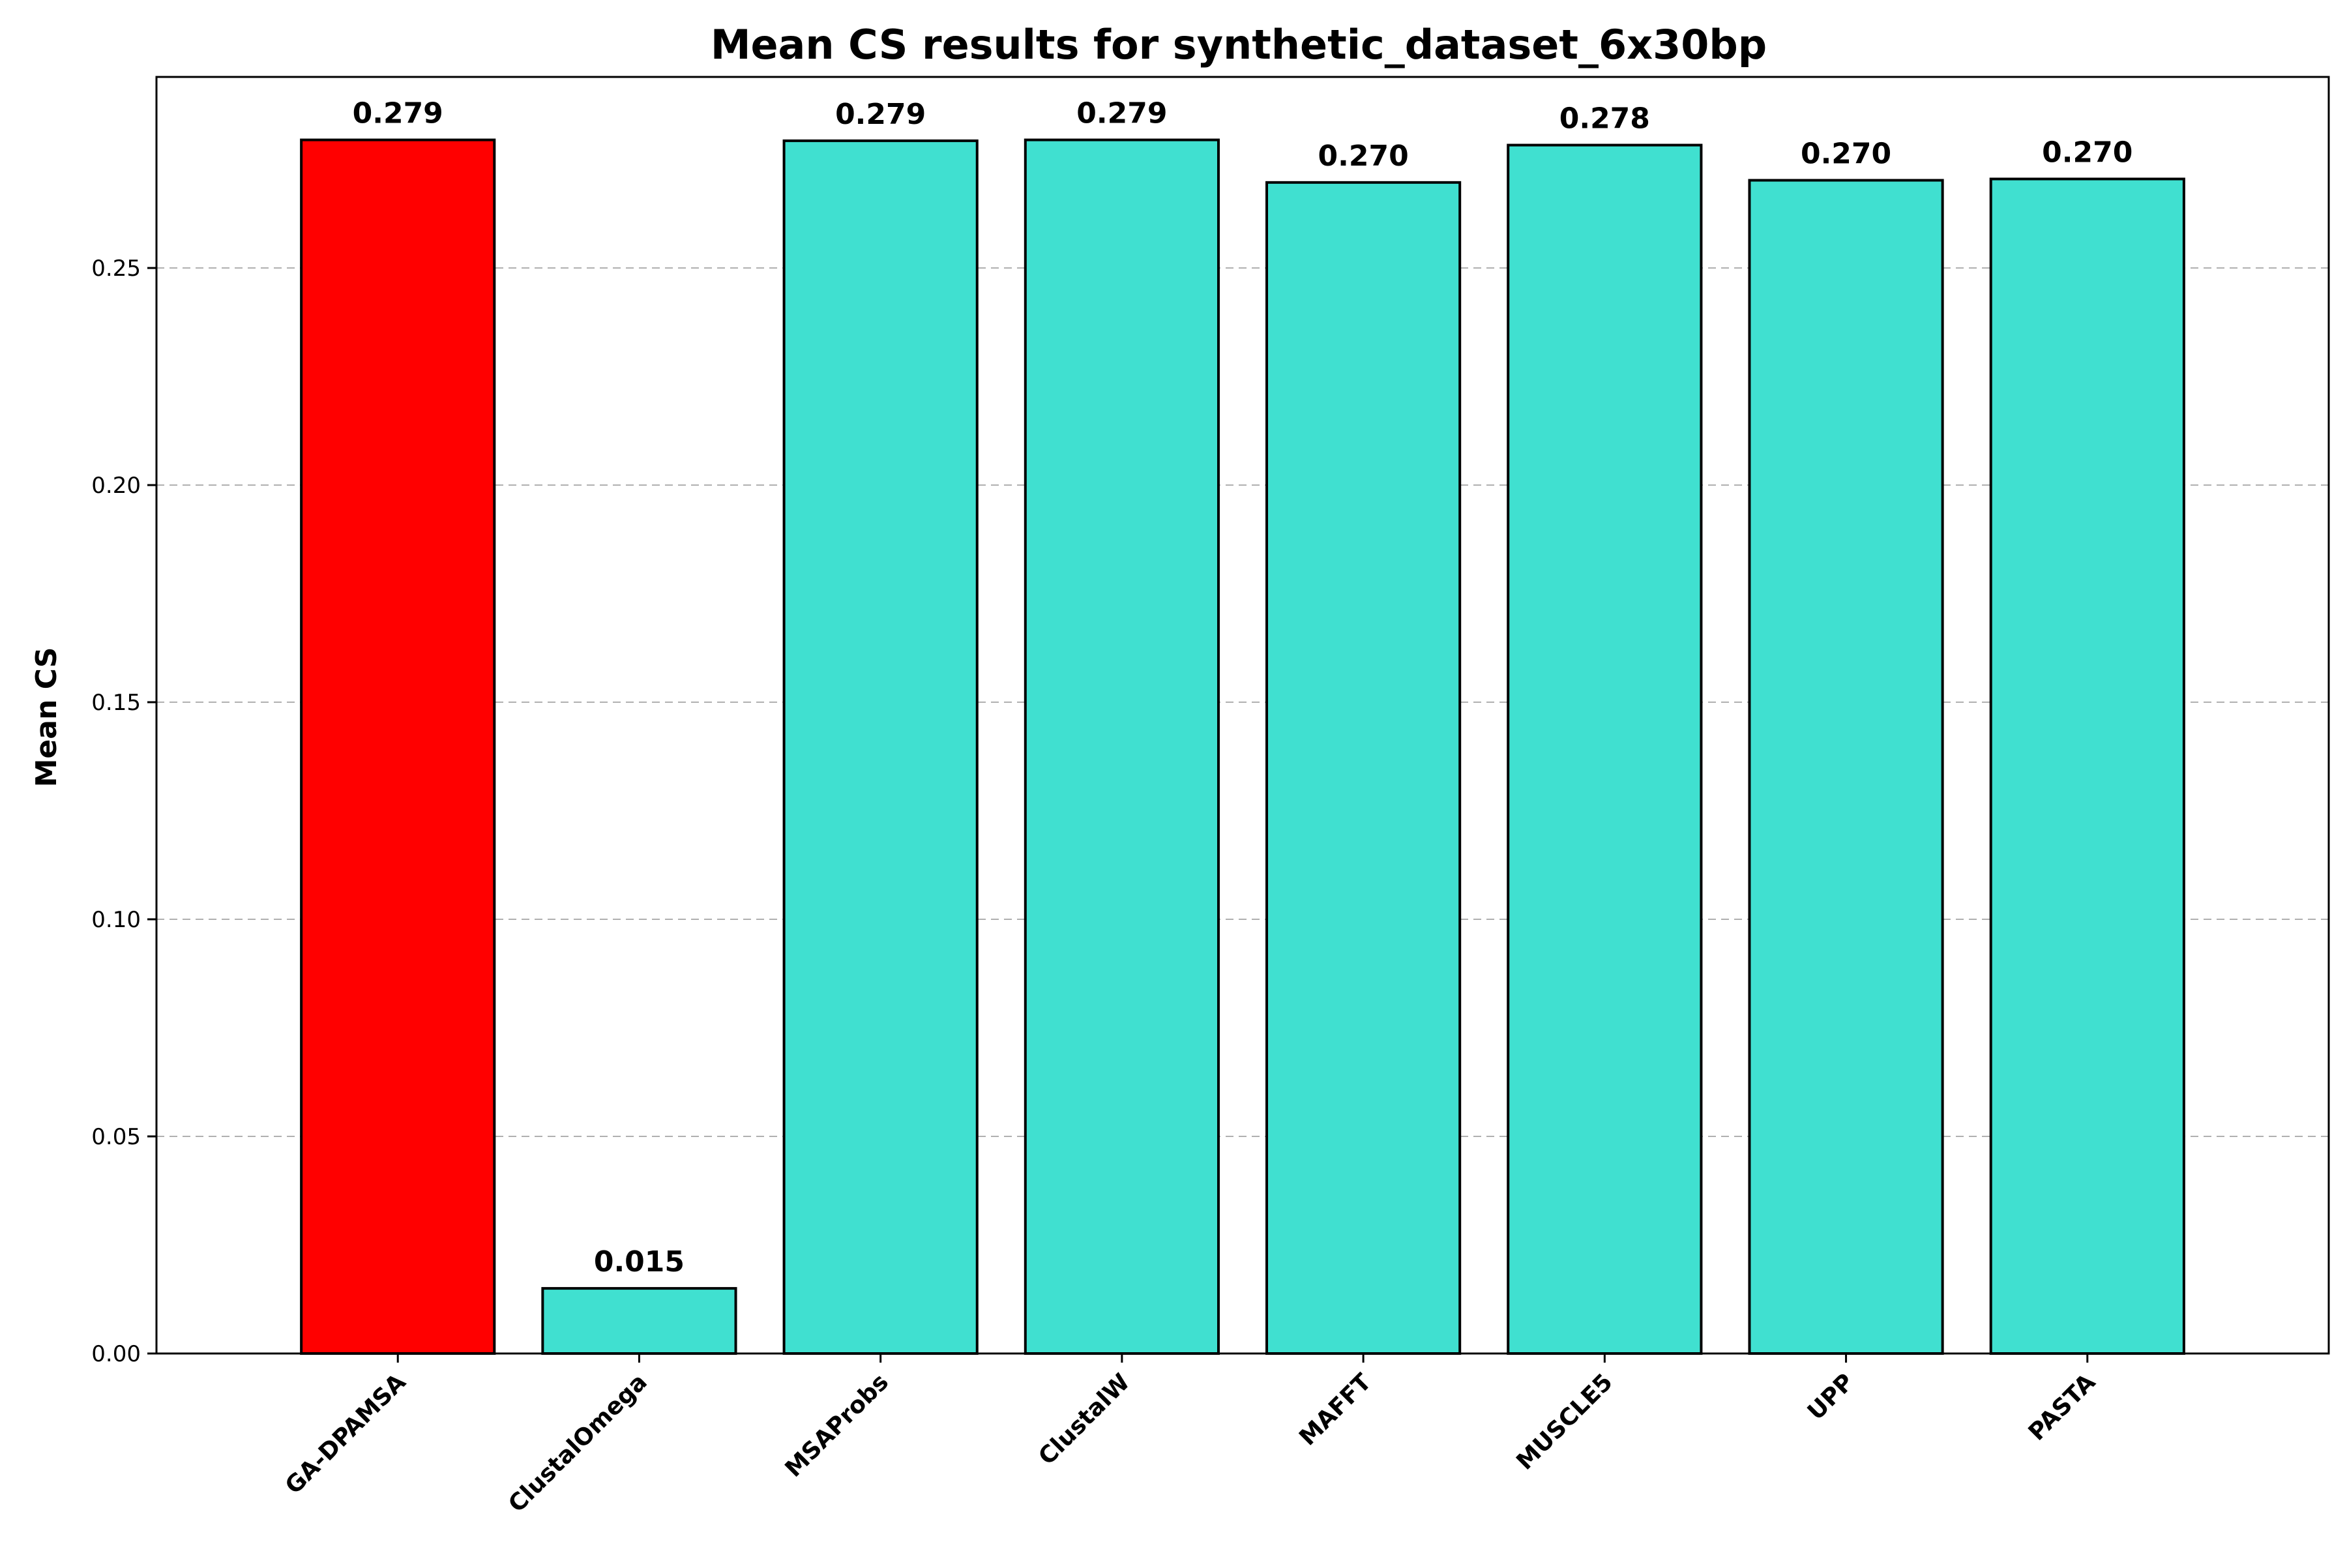  I want to click on y-tick-label: 0.10, so click(116, 920).